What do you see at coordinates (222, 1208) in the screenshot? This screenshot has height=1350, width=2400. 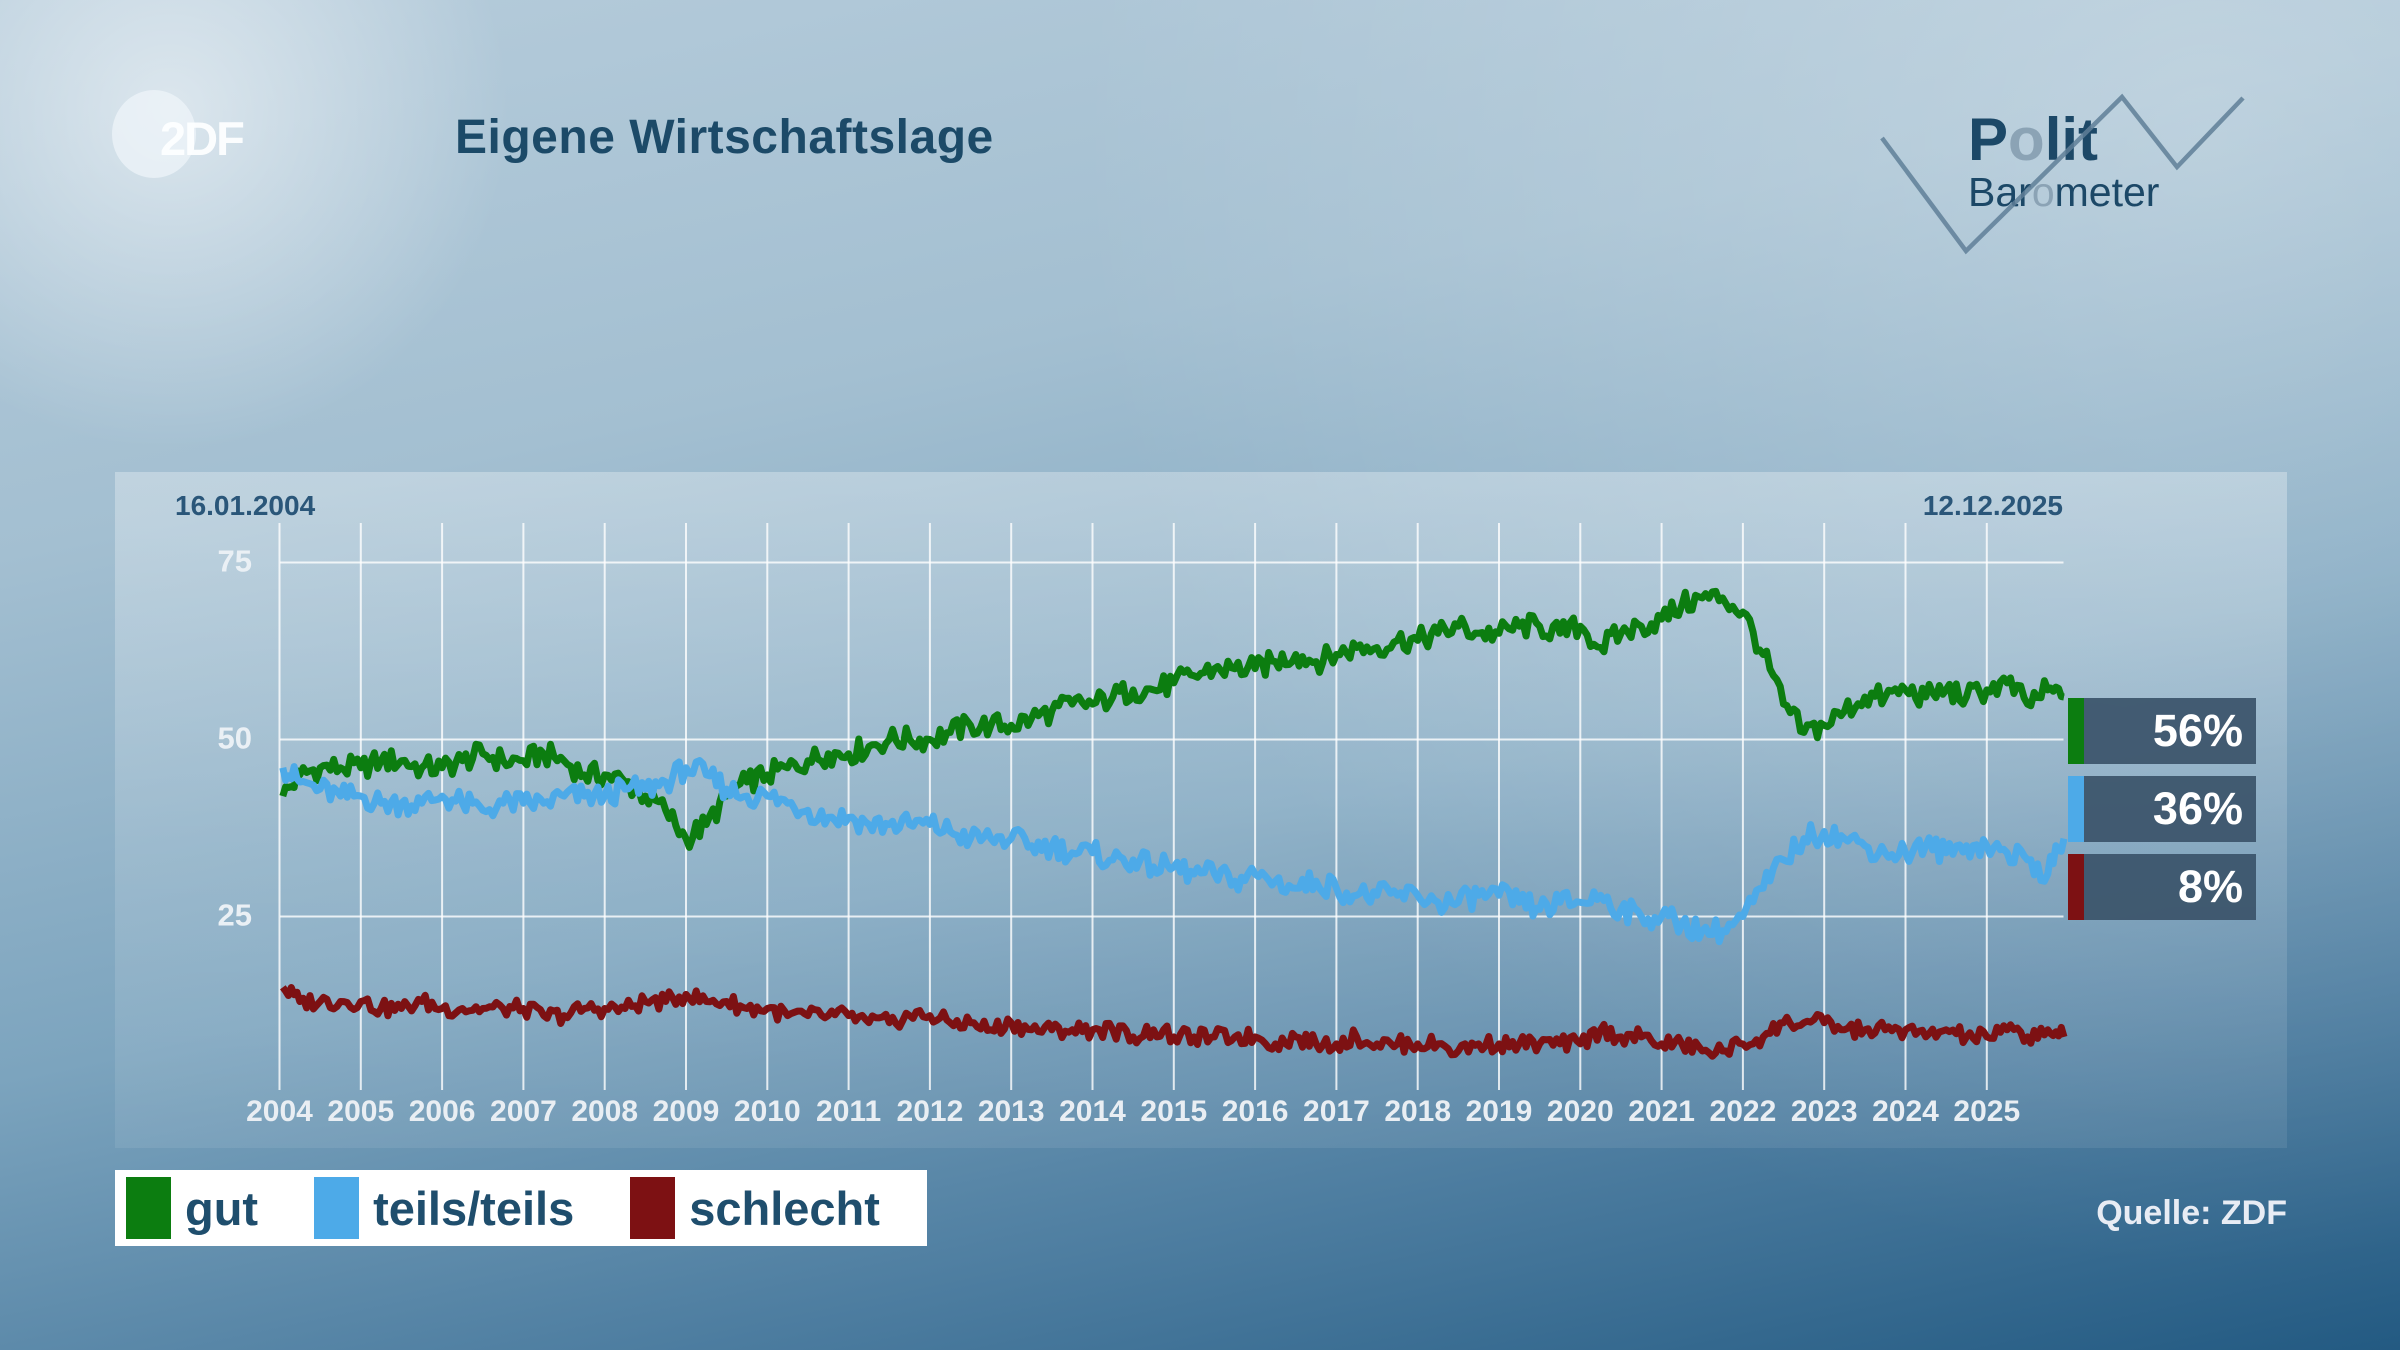 I see `legend-label: gut` at bounding box center [222, 1208].